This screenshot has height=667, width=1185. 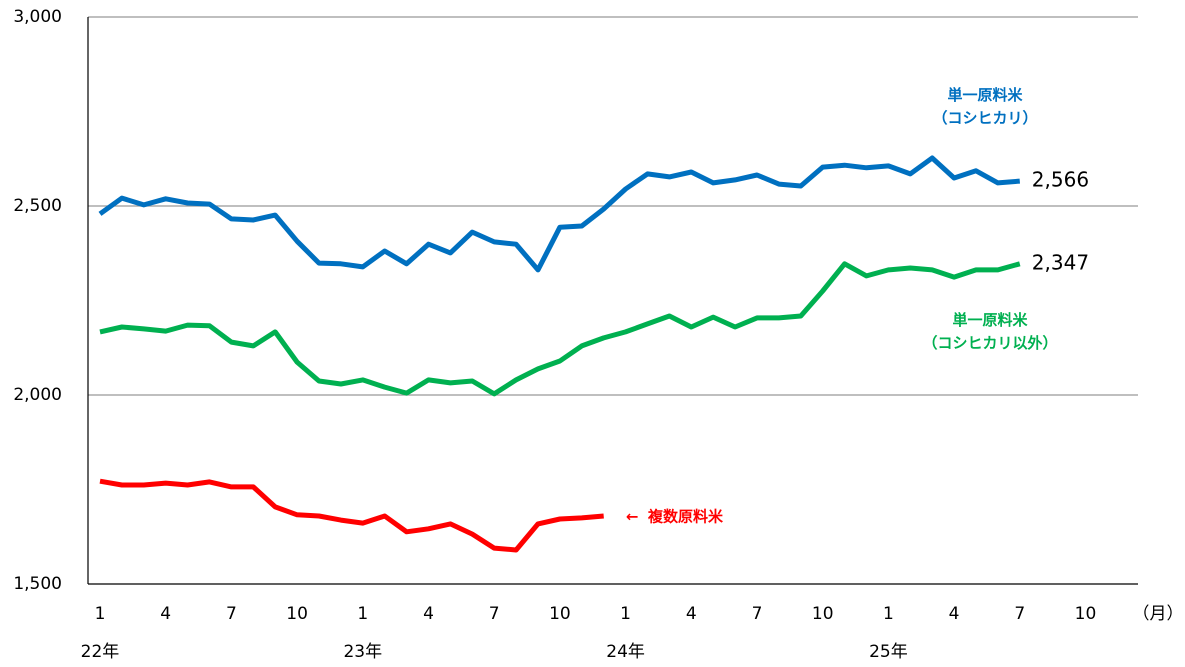 I want to click on value-label: 2,347, so click(x=1060, y=262).